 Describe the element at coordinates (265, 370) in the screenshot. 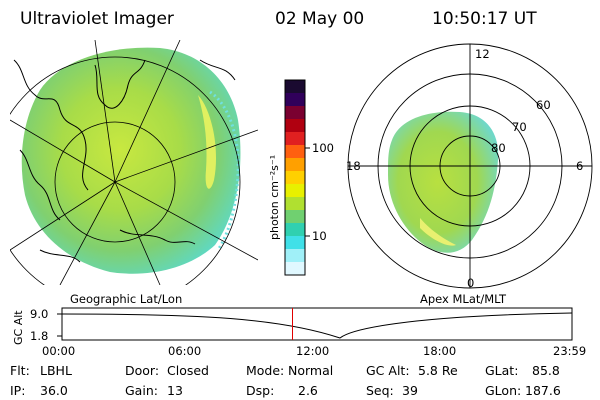

I see `mode-label: Mode:` at that location.